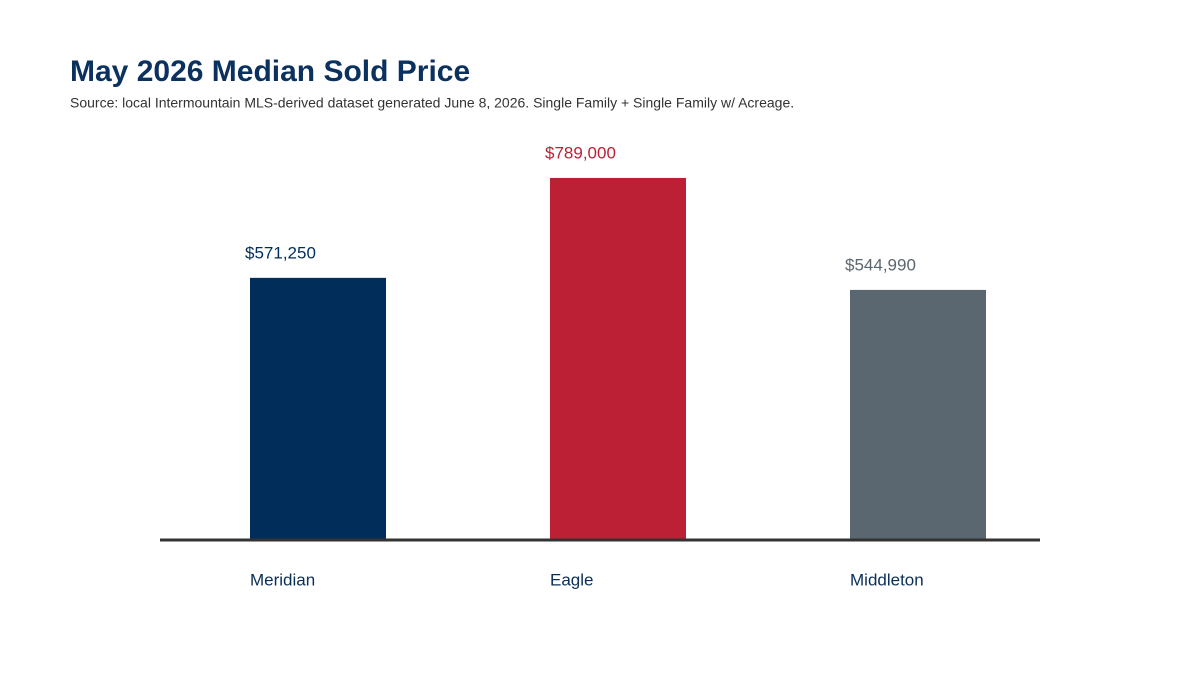 The height and width of the screenshot is (675, 1200). What do you see at coordinates (280, 252) in the screenshot?
I see `value-label: $571,250` at bounding box center [280, 252].